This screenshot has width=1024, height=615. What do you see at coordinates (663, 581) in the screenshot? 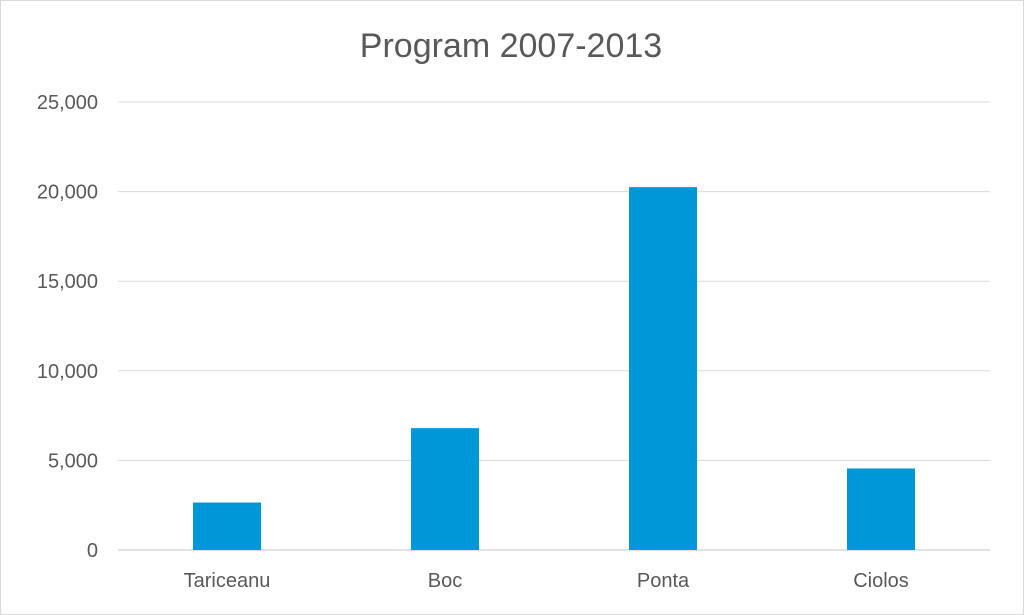
I see `x-category-label: Ponta` at bounding box center [663, 581].